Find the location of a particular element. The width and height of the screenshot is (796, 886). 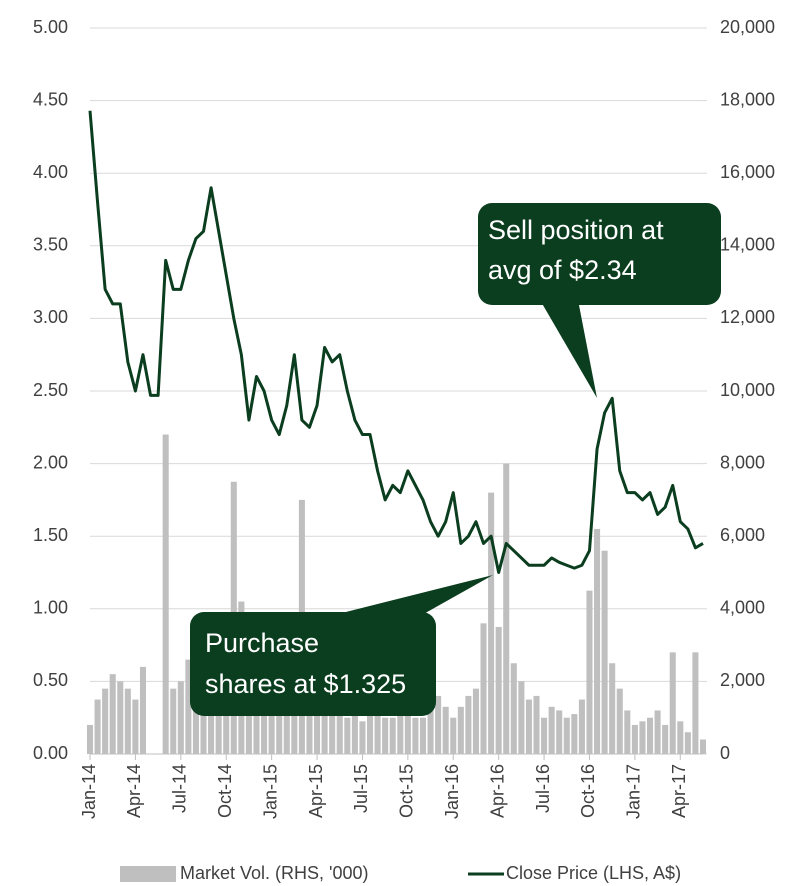

y2-tick-label: 6,000 is located at coordinates (742, 535).